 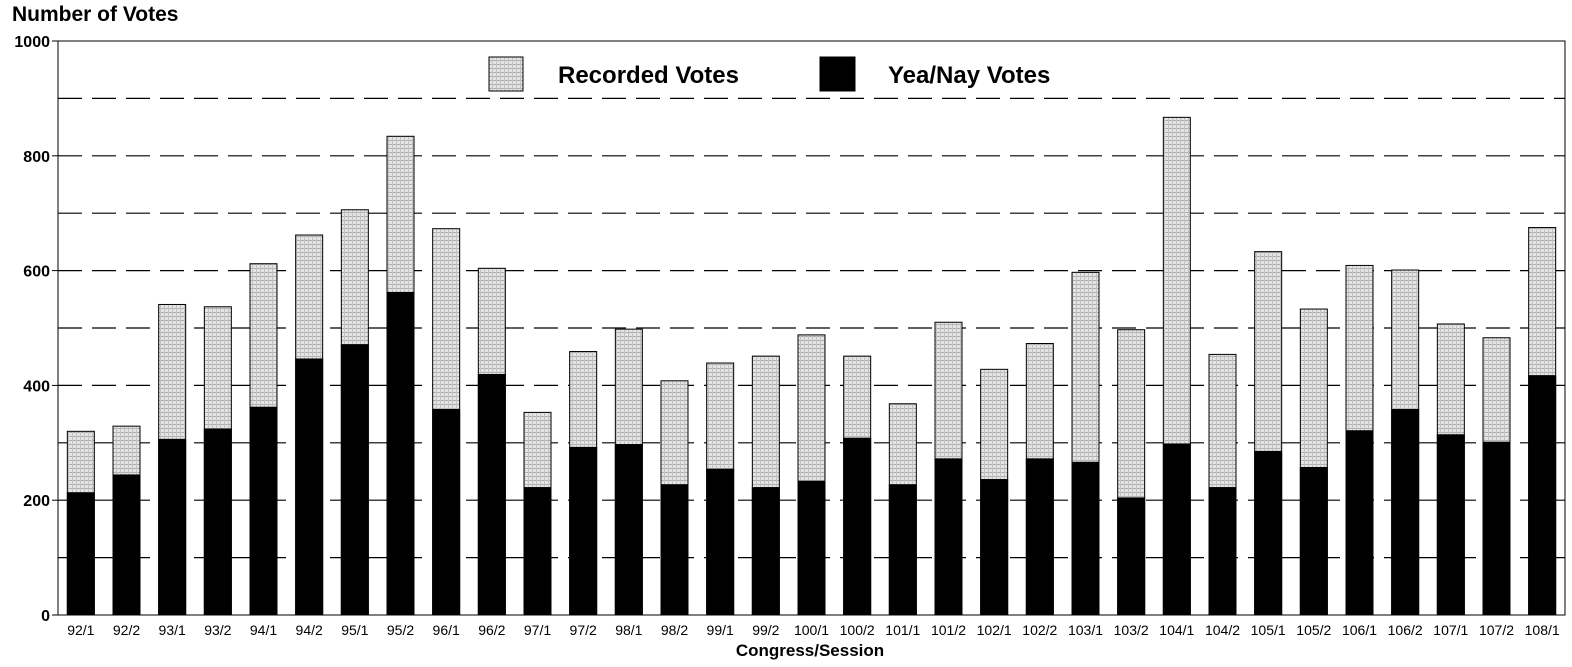 I want to click on legend-label-recorded: Recorded Votes, so click(x=648, y=75).